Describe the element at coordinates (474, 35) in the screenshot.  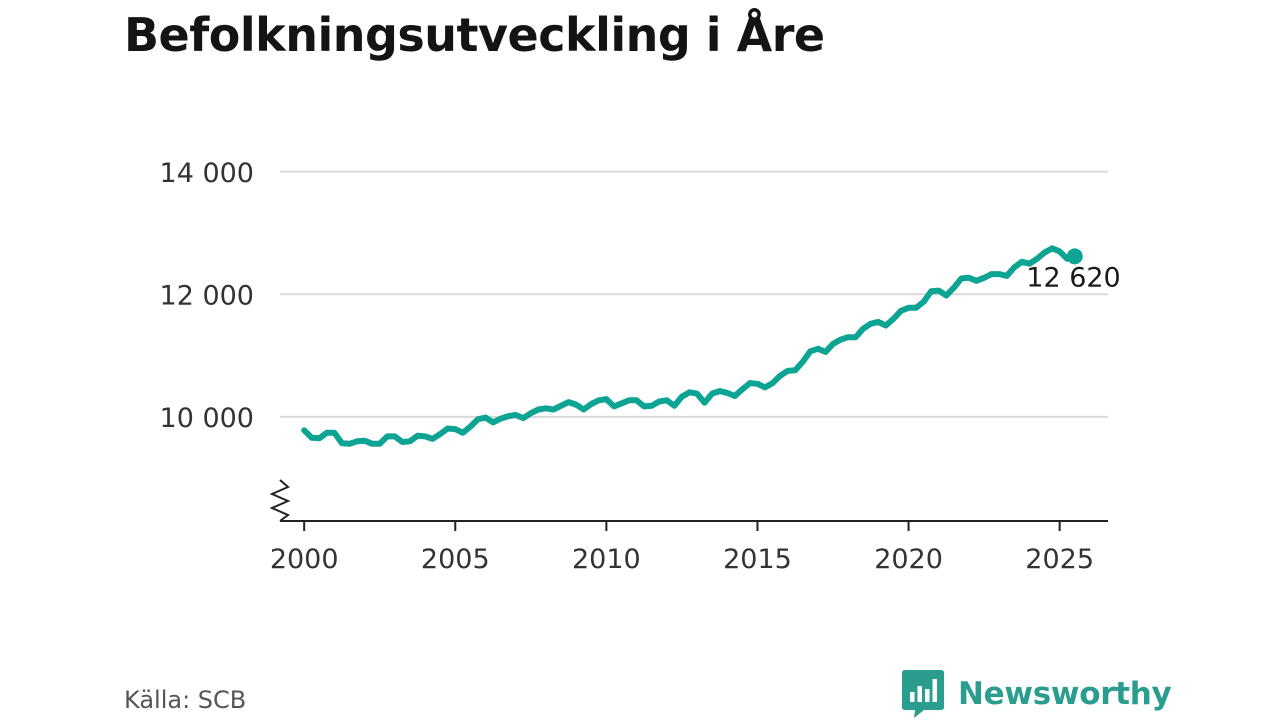
I see `chart-title: Befolkningsutveckling i Åre` at that location.